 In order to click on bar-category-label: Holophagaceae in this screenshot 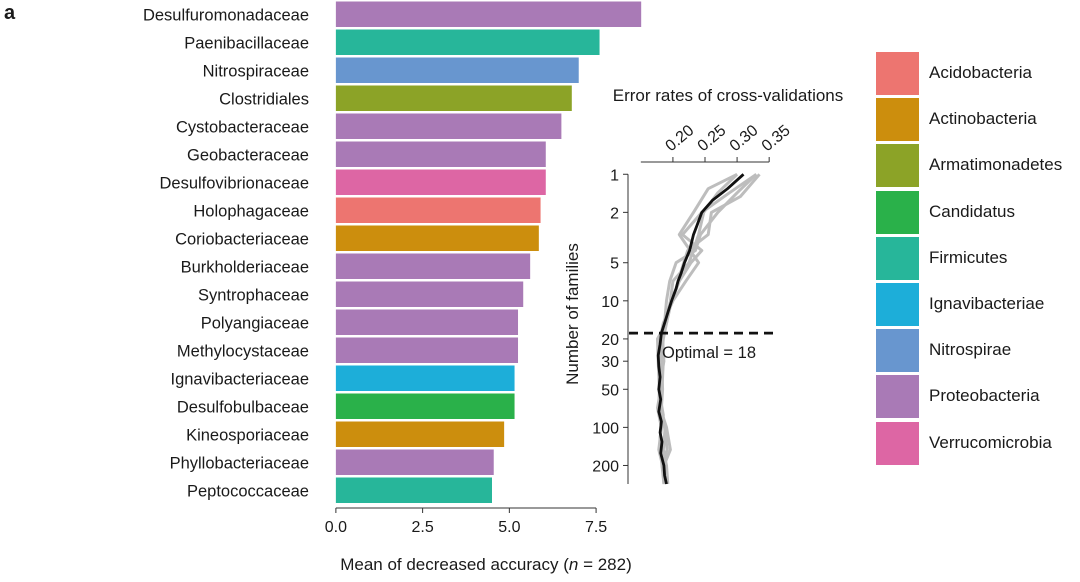, I will do `click(251, 211)`.